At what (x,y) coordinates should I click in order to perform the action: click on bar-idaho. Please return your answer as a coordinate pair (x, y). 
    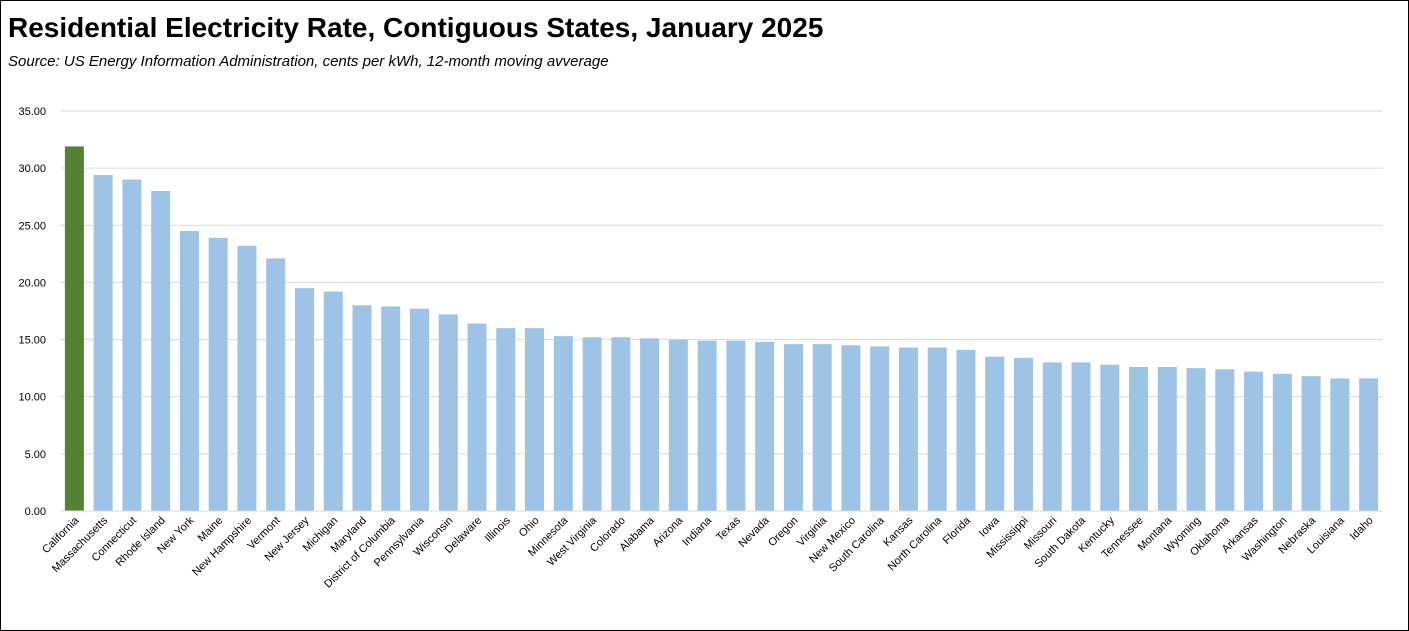
    Looking at the image, I should click on (1369, 444).